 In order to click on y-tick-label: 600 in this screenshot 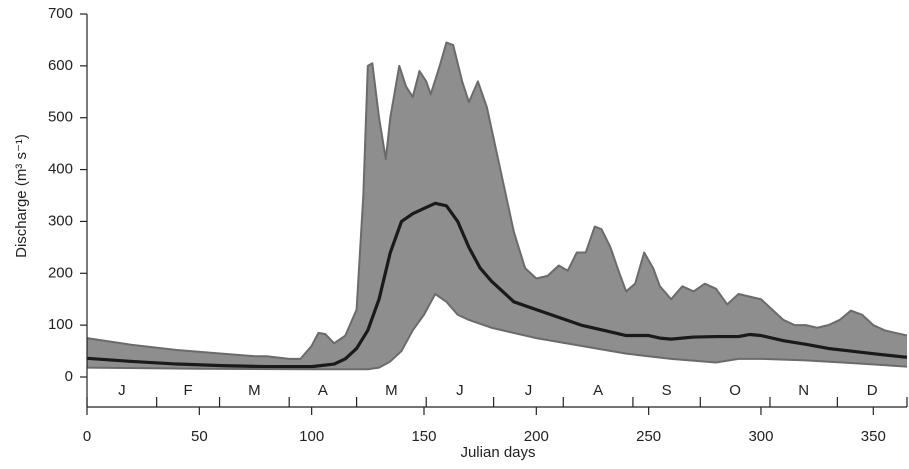, I will do `click(60, 65)`.